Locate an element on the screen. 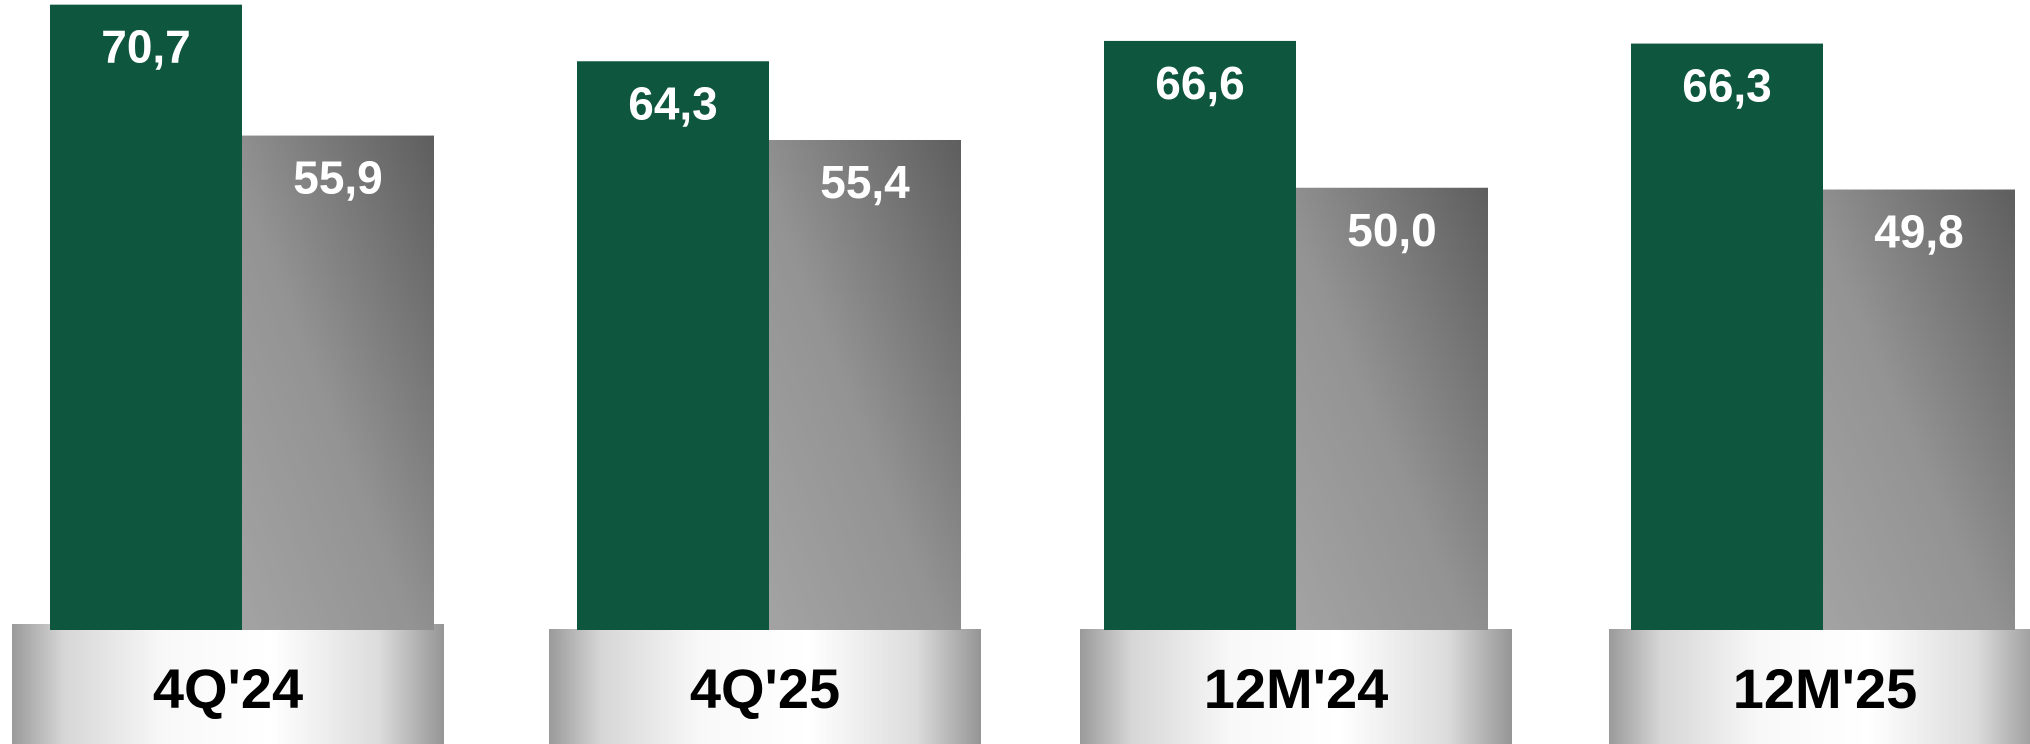  category-label: 4Q'25 is located at coordinates (765, 688).